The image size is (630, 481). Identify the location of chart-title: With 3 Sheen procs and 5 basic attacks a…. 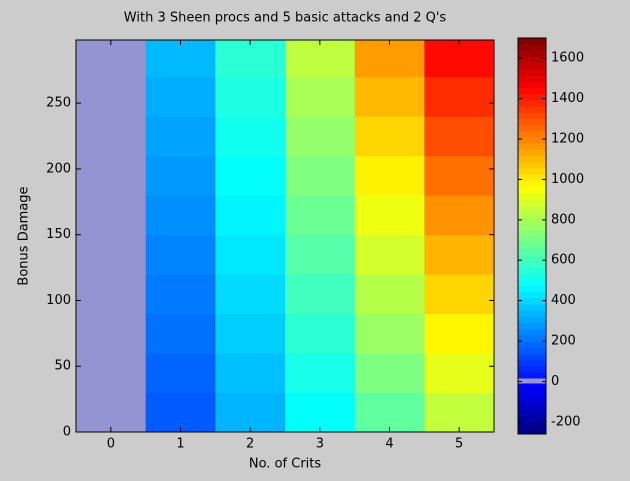
(285, 18).